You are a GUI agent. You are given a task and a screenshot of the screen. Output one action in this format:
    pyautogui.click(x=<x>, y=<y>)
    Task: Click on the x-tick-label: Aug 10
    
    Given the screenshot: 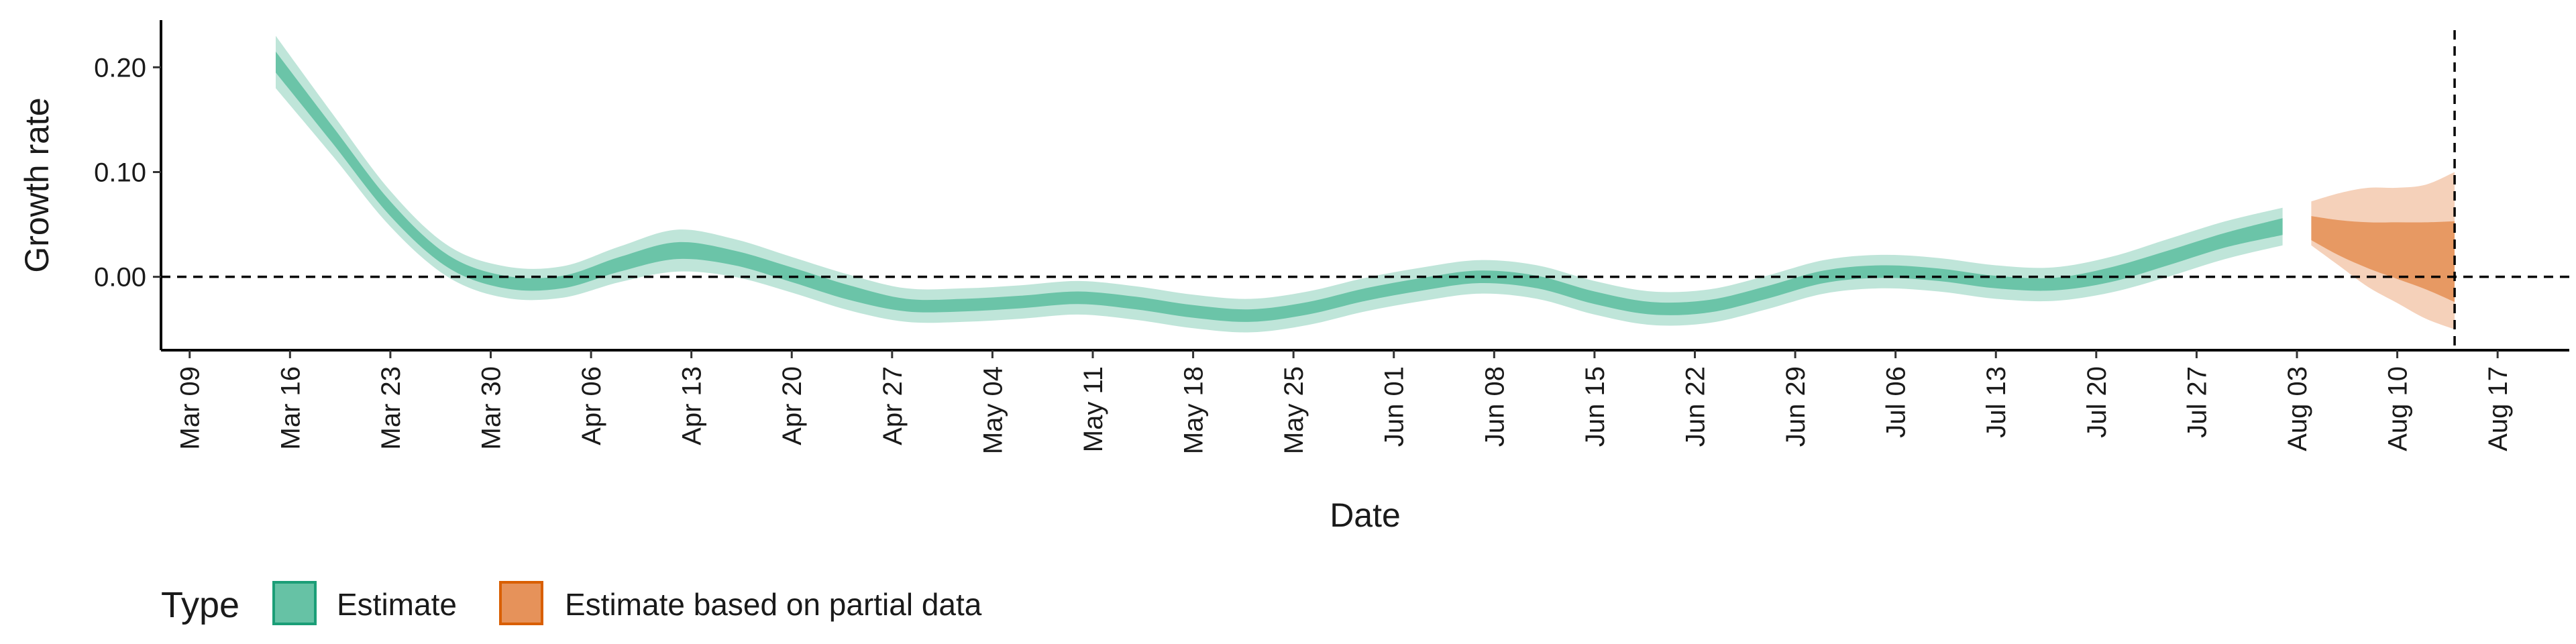 What is the action you would take?
    pyautogui.click(x=2398, y=408)
    